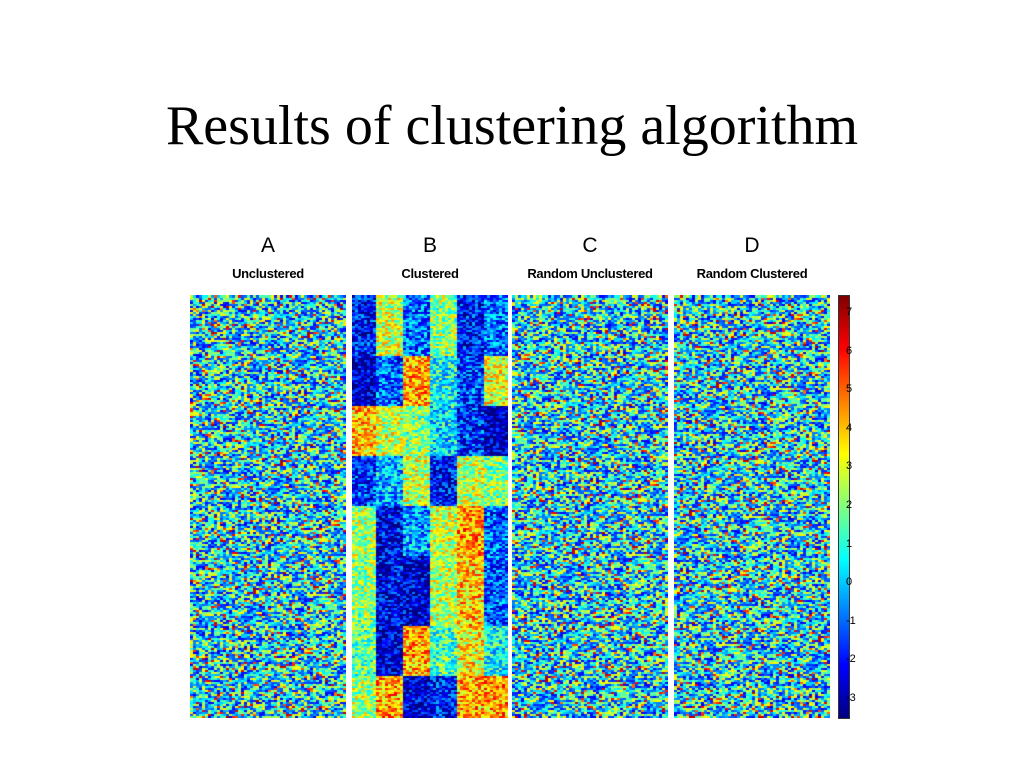 This screenshot has width=1024, height=768. What do you see at coordinates (590, 506) in the screenshot?
I see `heatmap-random-unclustered` at bounding box center [590, 506].